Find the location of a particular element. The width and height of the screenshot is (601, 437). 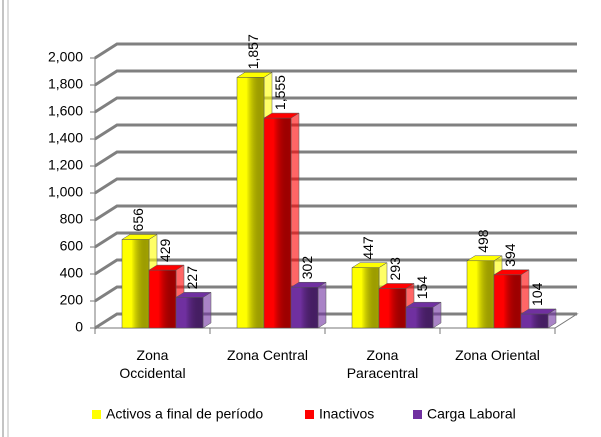

y-tick-label: 600 is located at coordinates (72, 246).